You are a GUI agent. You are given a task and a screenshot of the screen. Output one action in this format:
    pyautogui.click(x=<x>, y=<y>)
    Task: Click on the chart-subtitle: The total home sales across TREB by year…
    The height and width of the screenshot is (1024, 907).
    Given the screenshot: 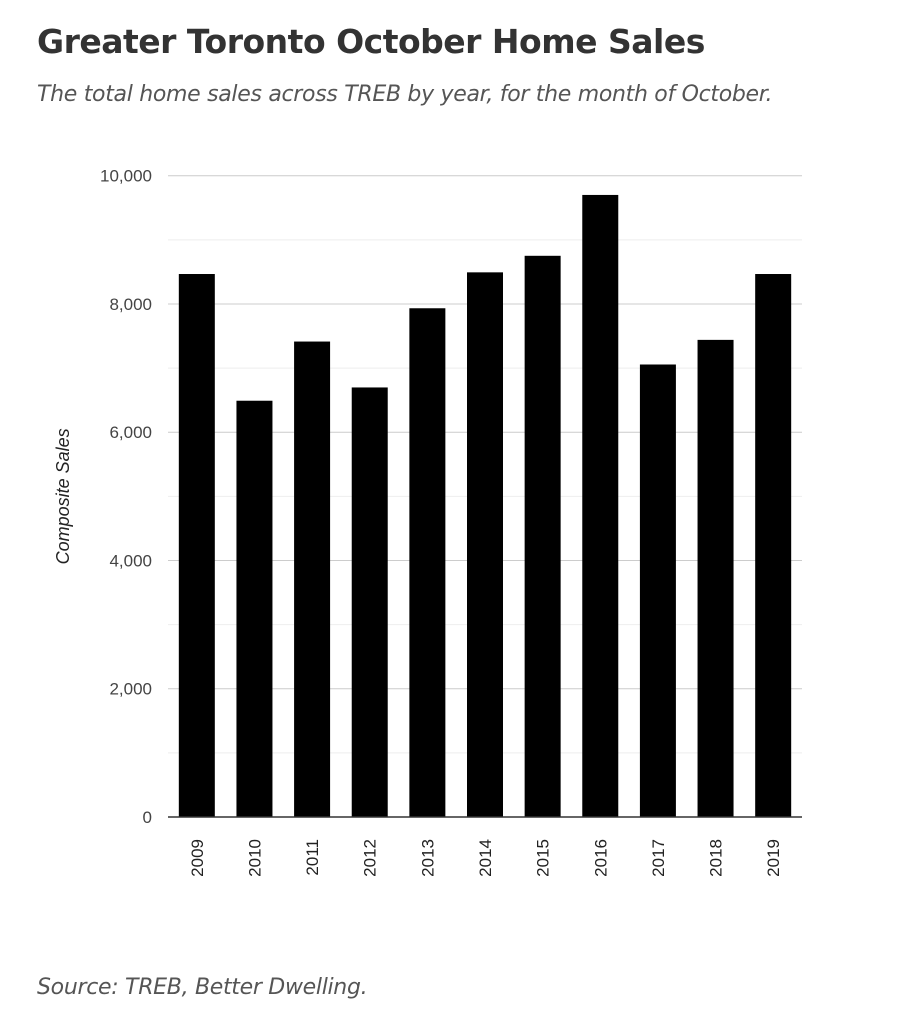 What is the action you would take?
    pyautogui.click(x=405, y=94)
    